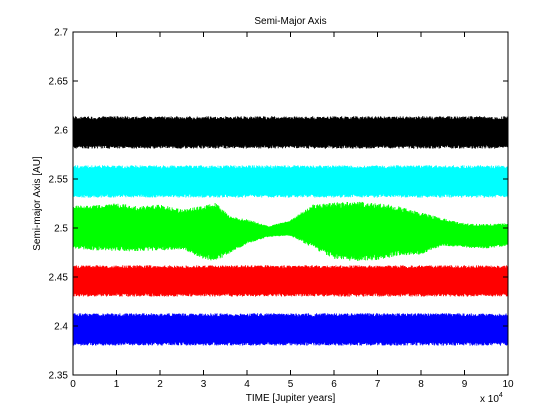  I want to click on x-axis-multiplier: x 104, so click(491, 398).